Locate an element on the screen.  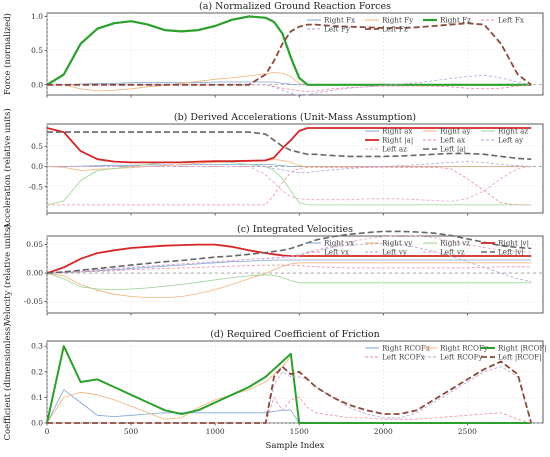
legend-label: Left RCOFx is located at coordinates (403, 357).